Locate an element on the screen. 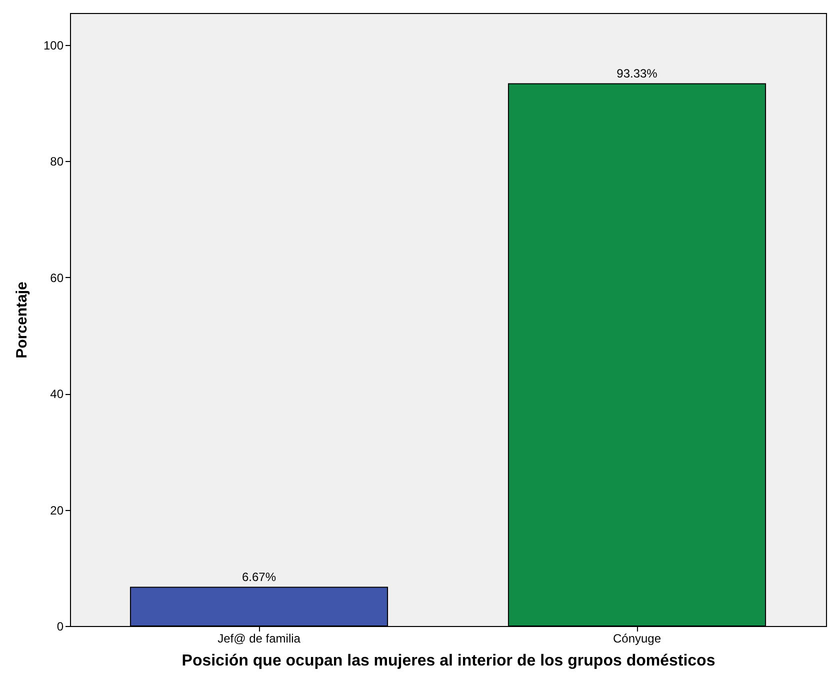  y-tick-label: 40 is located at coordinates (57, 394).